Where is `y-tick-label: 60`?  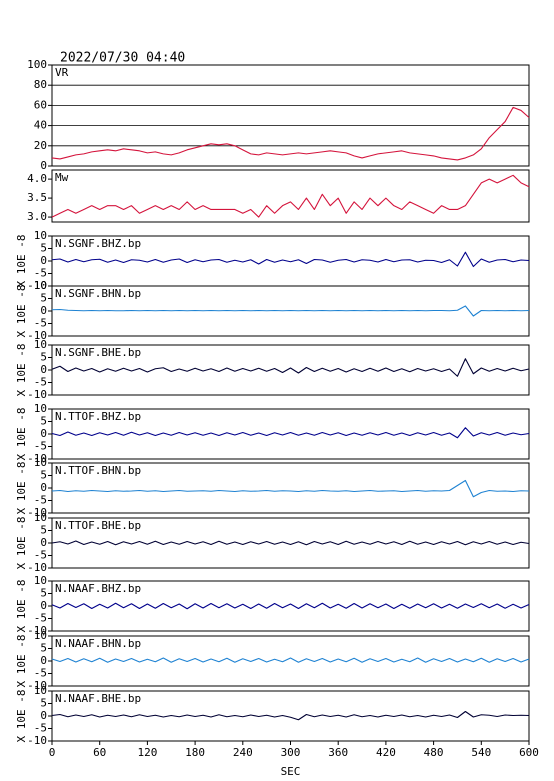
y-tick-label: 60 is located at coordinates (40, 104).